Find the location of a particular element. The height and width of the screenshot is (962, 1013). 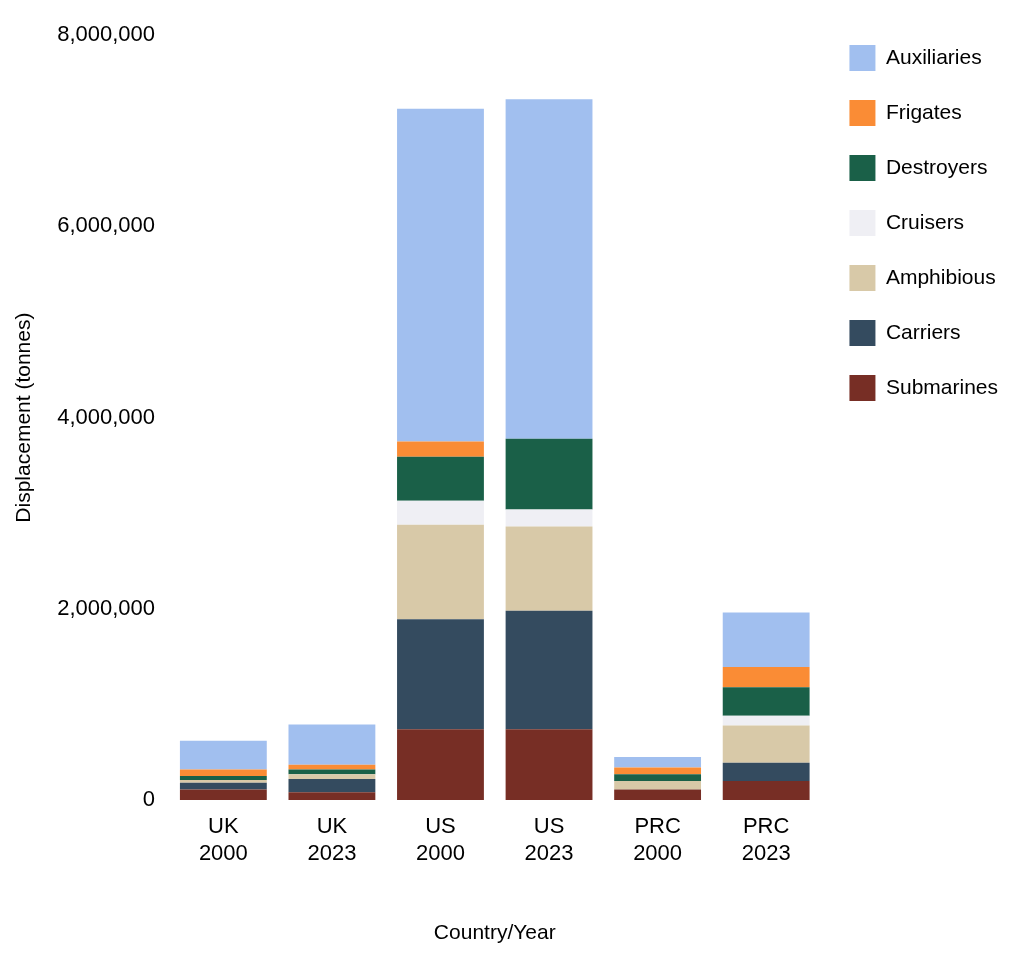

y-axis-title: Displacement (tonnes) is located at coordinates (23, 417).